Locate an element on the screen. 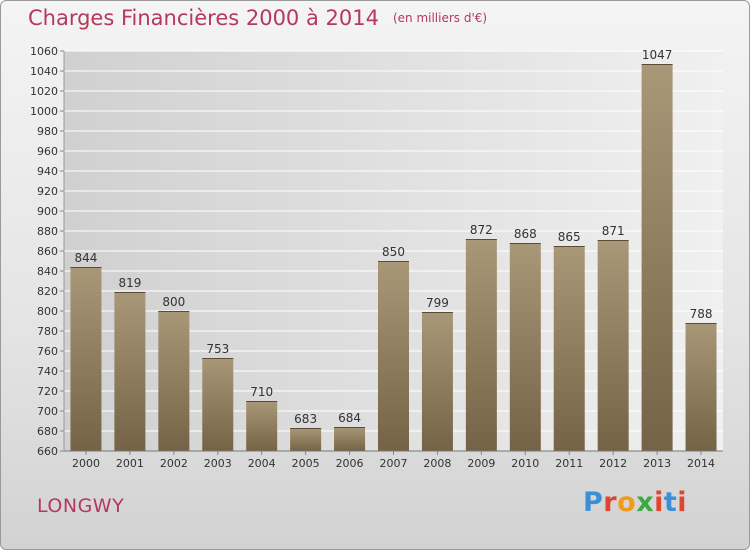  bar-2009 is located at coordinates (481, 345).